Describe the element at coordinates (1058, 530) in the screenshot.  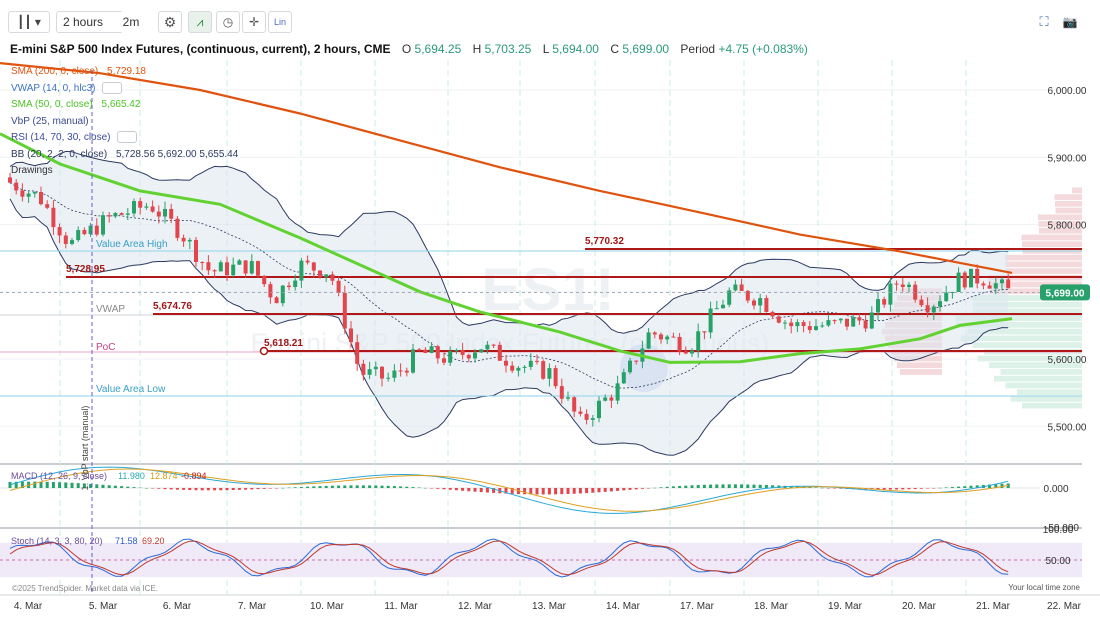
I see `stoch-100-tick: 100.00` at that location.